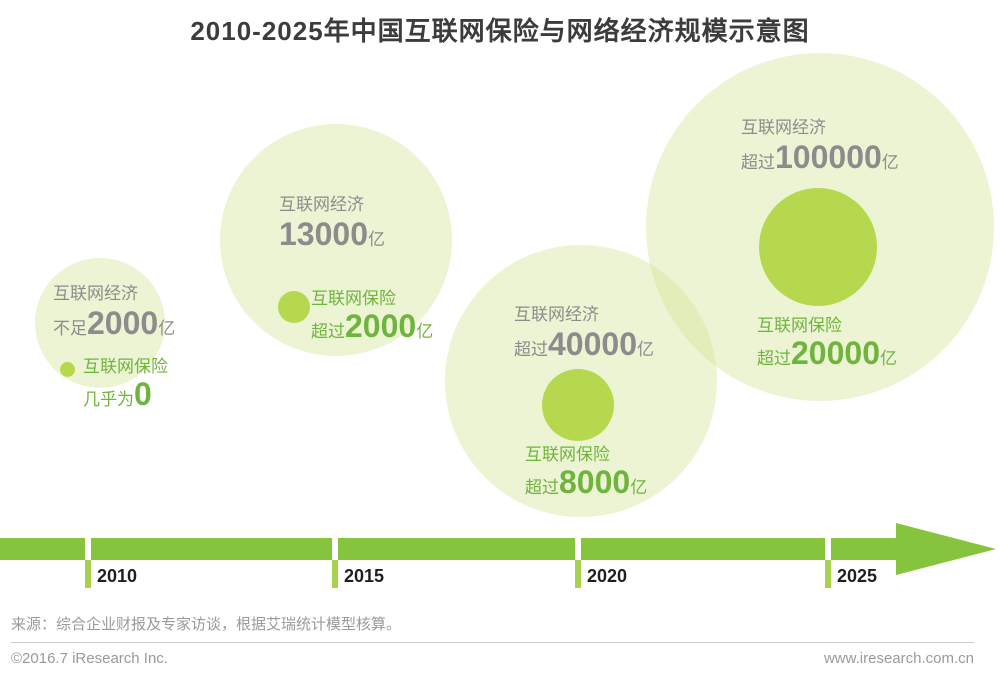 This screenshot has height=676, width=1000. I want to click on insurance-circle-2020, so click(578, 405).